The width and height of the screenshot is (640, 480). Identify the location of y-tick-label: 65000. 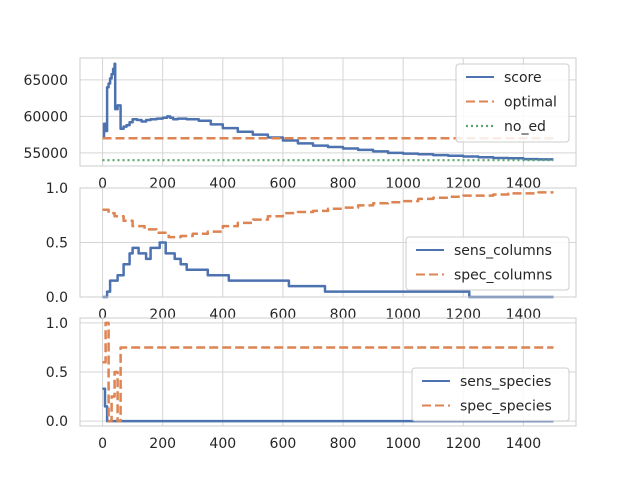
(45, 81).